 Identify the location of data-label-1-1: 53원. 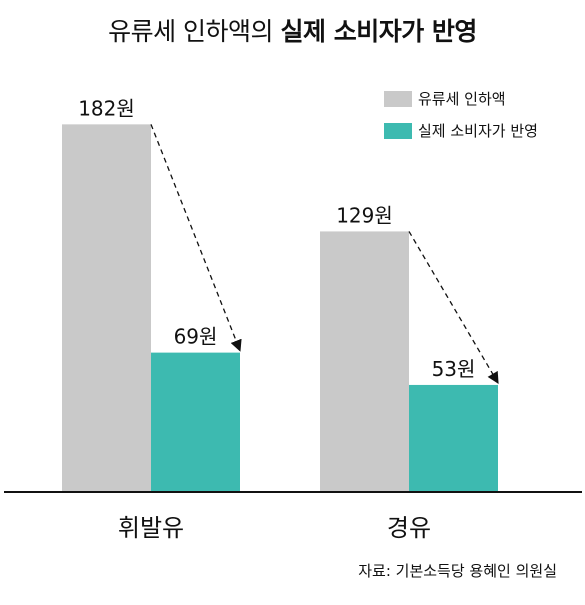
(454, 369).